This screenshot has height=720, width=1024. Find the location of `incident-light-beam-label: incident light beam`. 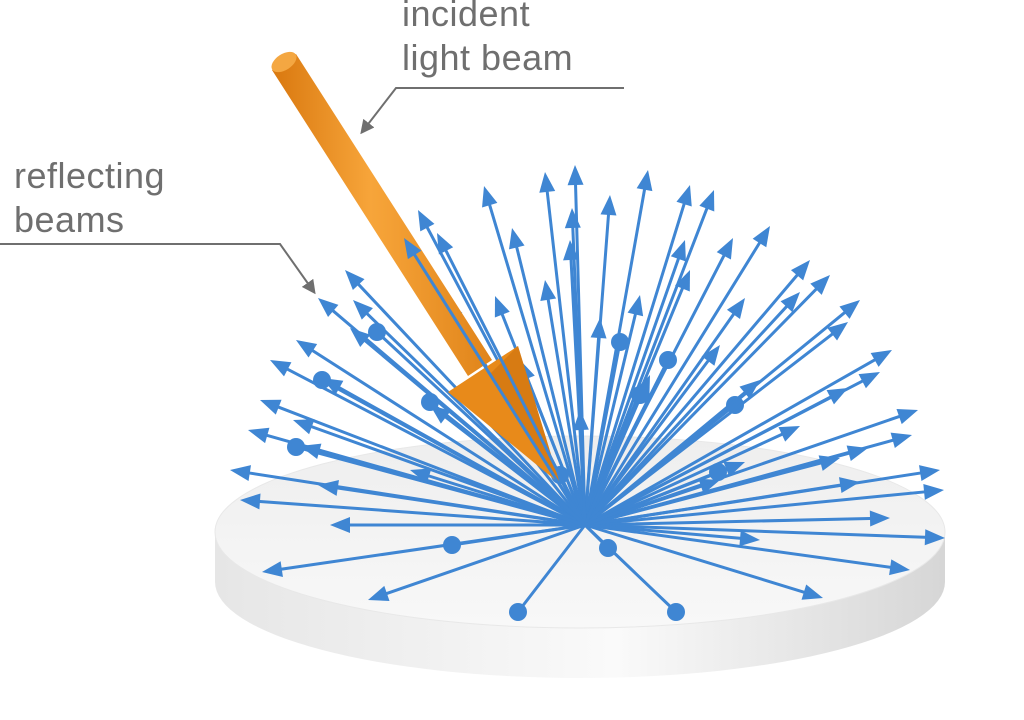

incident-light-beam-label: incident light beam is located at coordinates (487, 40).